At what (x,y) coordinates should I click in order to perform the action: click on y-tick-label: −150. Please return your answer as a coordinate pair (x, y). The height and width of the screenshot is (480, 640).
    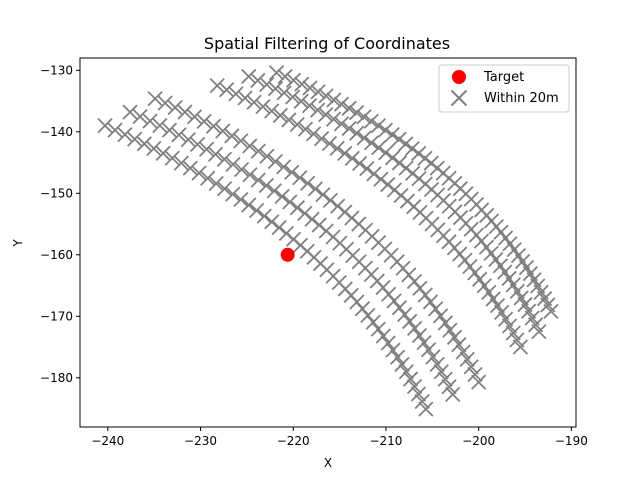
    Looking at the image, I should click on (56, 193).